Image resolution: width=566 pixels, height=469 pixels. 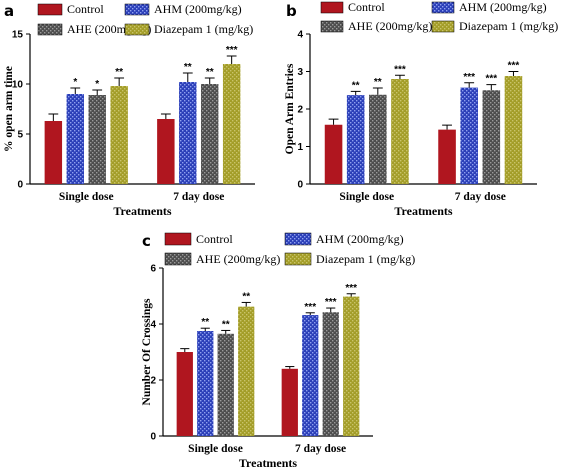 What do you see at coordinates (291, 11) in the screenshot?
I see `panel-letter: b` at bounding box center [291, 11].